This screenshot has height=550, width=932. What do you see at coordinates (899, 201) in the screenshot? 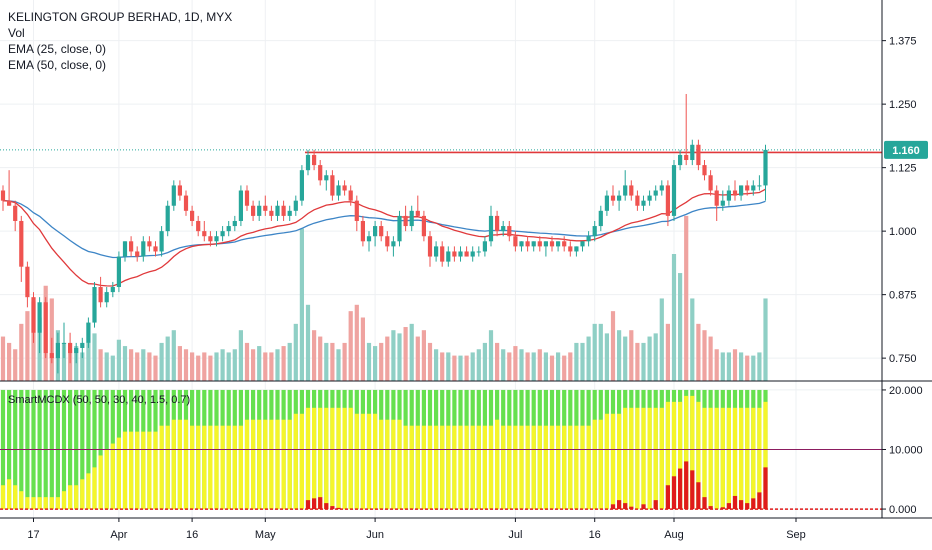
I see `price-axis: 0.750 0.875 1.000 1.125 1.250 1.375` at bounding box center [899, 201].